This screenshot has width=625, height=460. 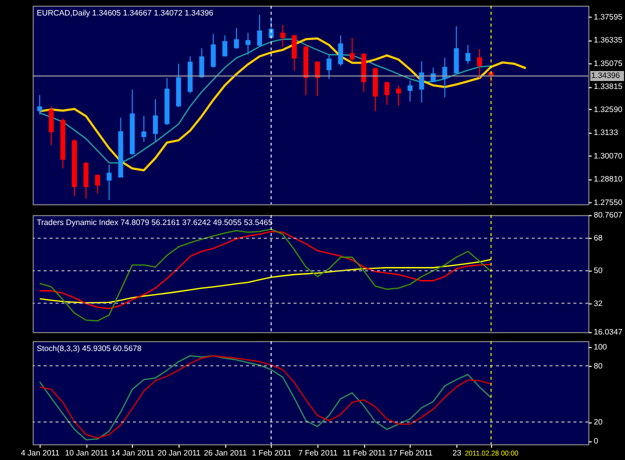 I want to click on x-tick-label: 1 Feb 2011, so click(x=272, y=453).